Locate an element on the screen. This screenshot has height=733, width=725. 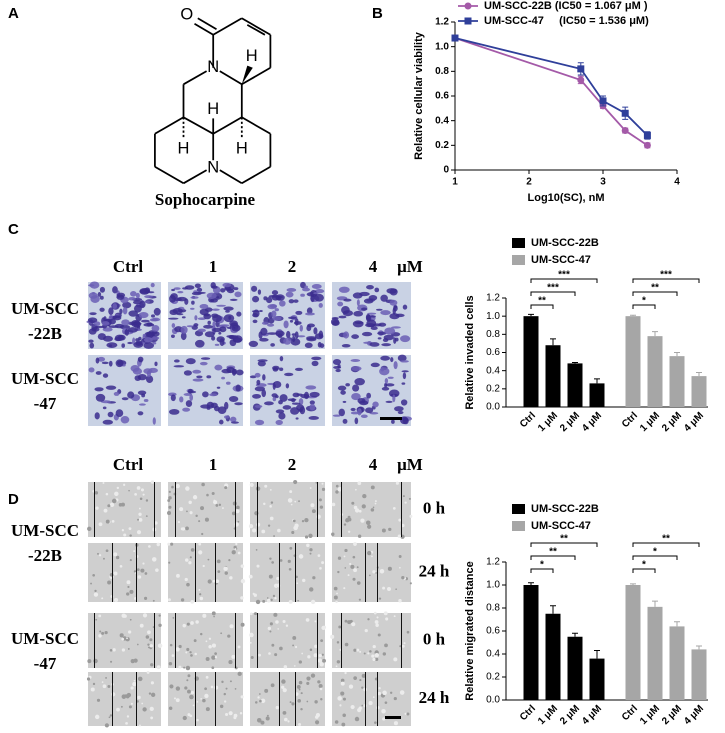
x-axis-label: Log10(SC), nM is located at coordinates (566, 198).